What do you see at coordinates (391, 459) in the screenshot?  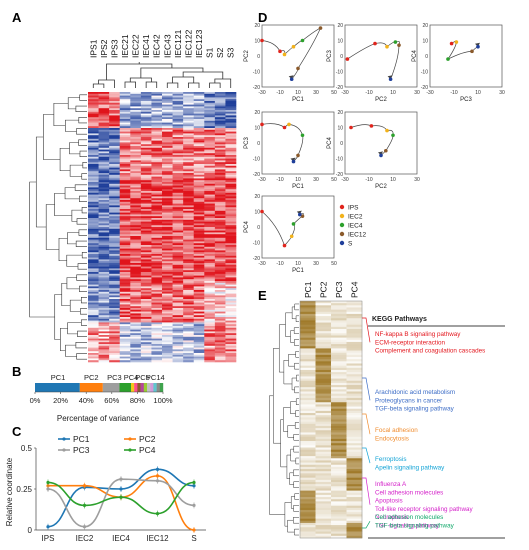 I see `kegg-pathway-label: Ferroptosis` at bounding box center [391, 459].